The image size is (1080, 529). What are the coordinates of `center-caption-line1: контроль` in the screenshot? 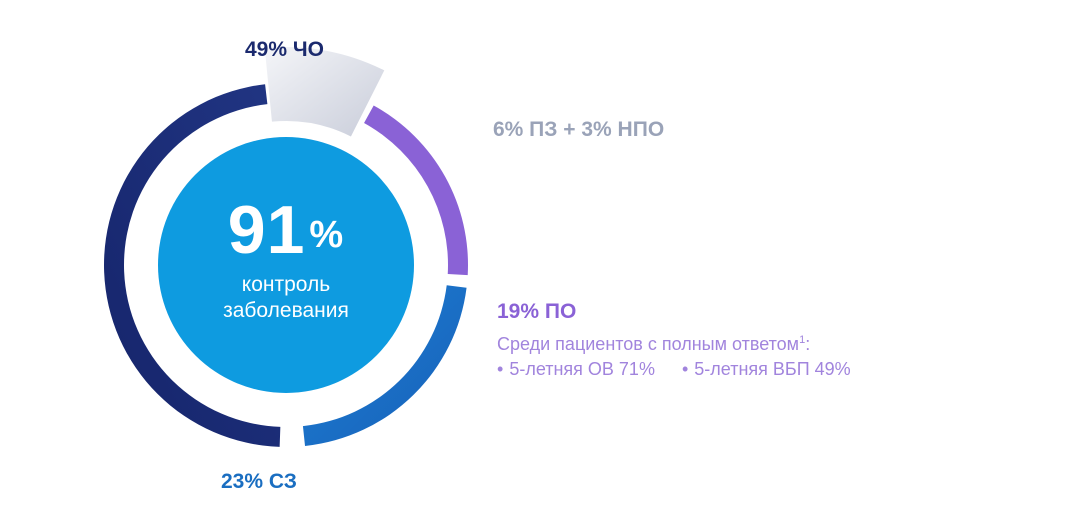 It's located at (286, 284).